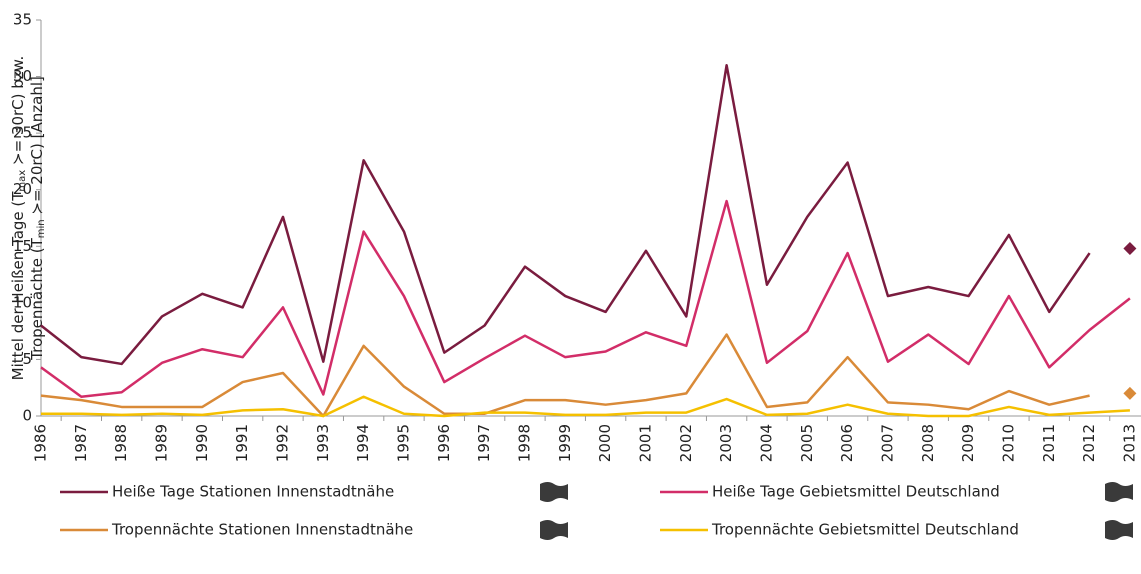 This screenshot has height=574, width=1141. I want to click on x-tick-label: 2008, so click(928, 443).